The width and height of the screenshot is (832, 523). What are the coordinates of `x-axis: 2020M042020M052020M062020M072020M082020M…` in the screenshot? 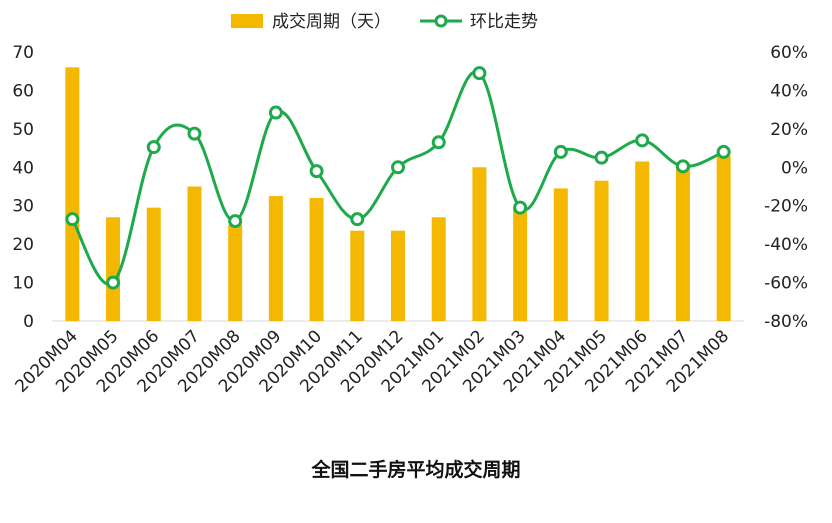 It's located at (372, 361).